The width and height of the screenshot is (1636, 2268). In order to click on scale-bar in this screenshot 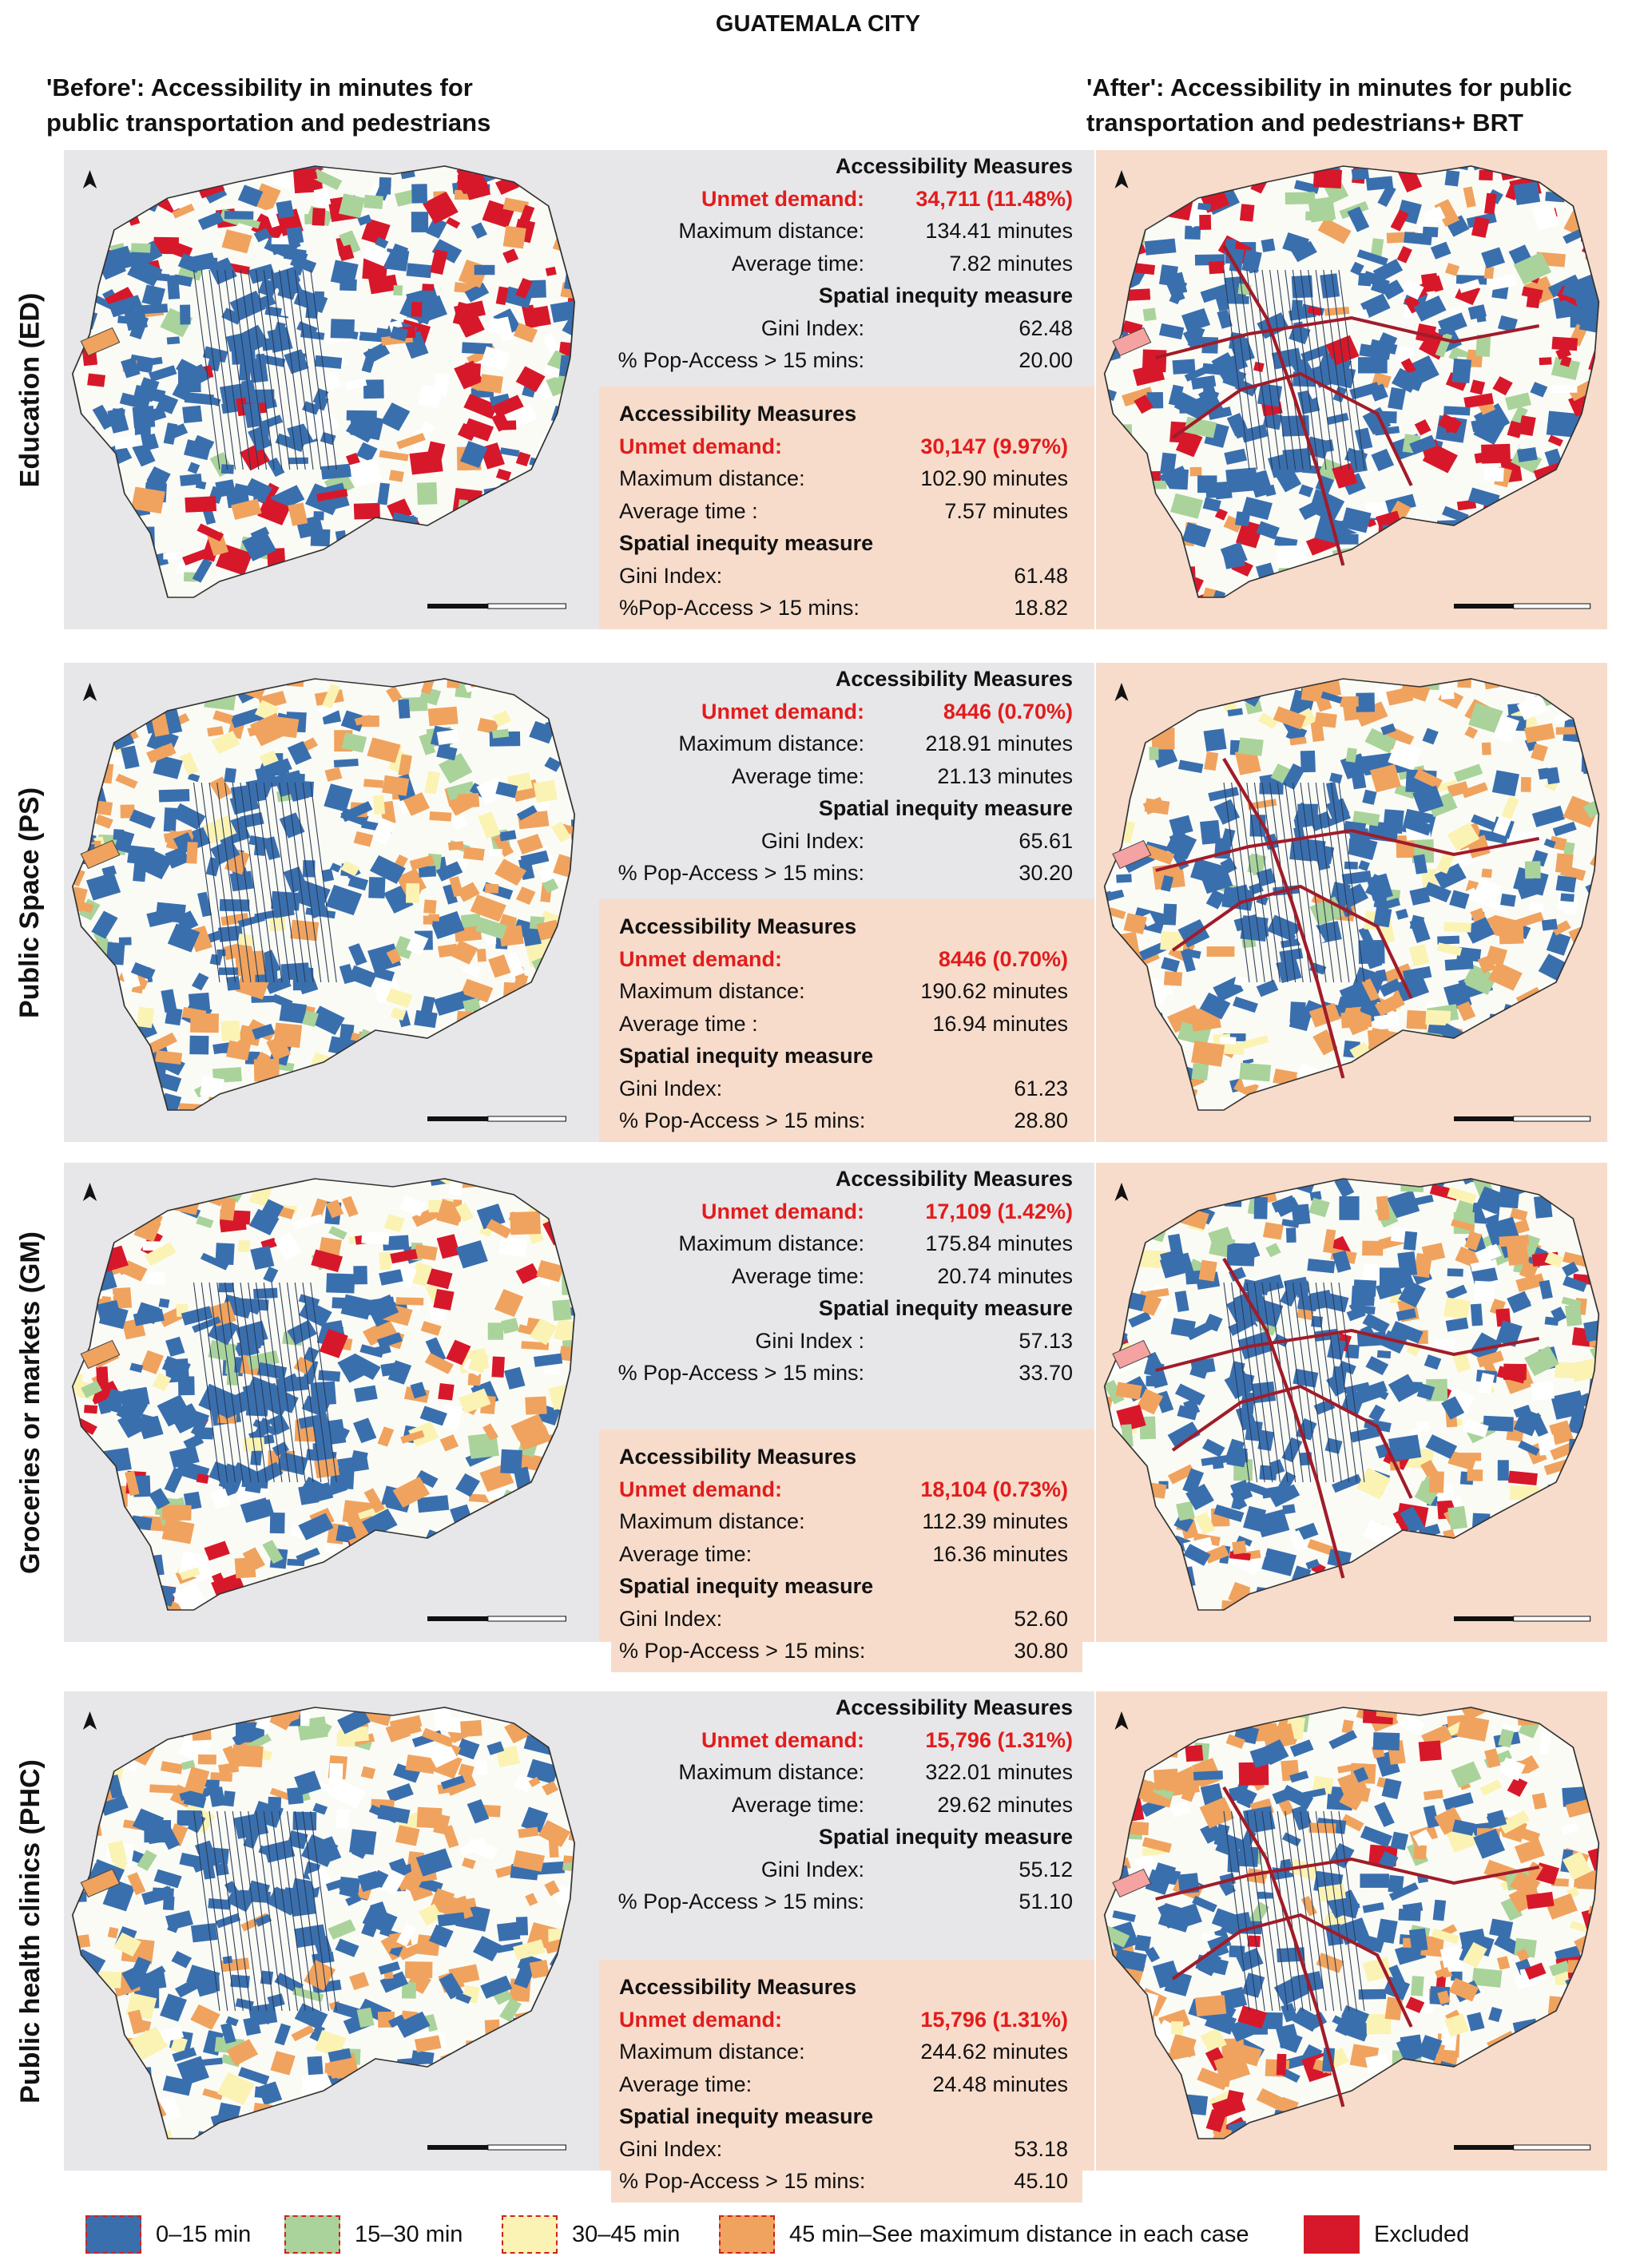, I will do `click(1484, 2147)`.